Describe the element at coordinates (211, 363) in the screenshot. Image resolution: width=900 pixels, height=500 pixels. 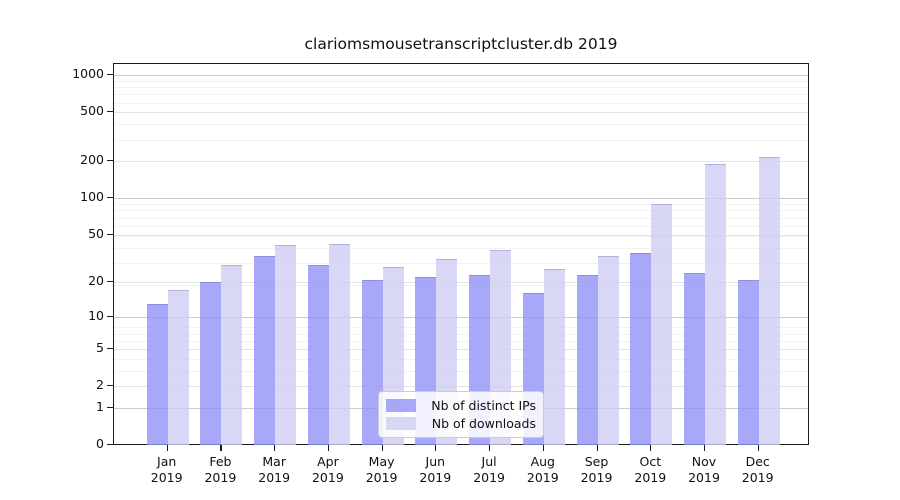
I see `bar-distinct-ips-feb` at that location.